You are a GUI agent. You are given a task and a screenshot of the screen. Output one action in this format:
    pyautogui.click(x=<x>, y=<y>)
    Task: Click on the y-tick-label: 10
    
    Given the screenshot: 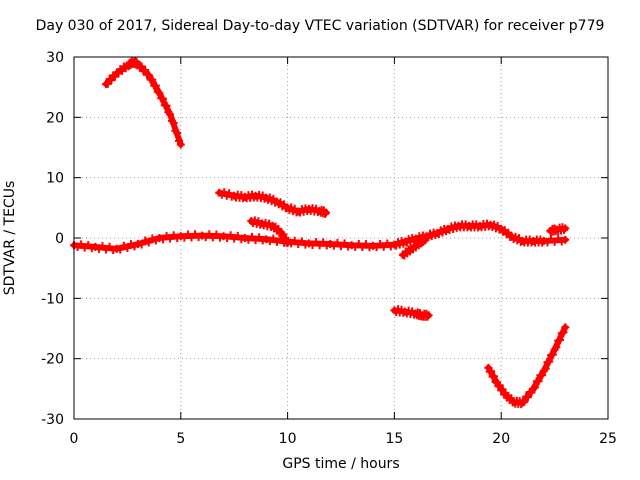 What is the action you would take?
    pyautogui.click(x=55, y=179)
    